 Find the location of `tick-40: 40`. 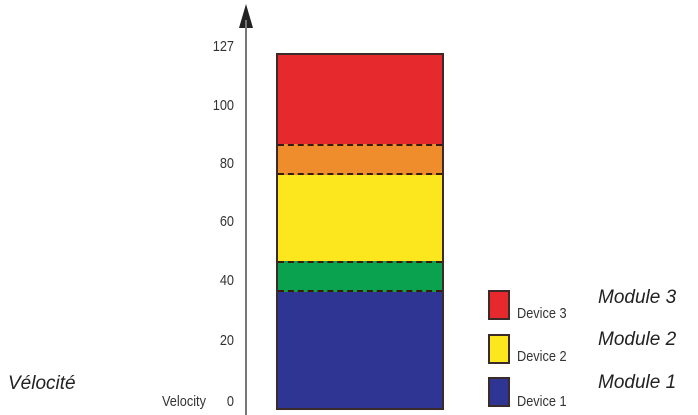

tick-40: 40 is located at coordinates (226, 280).